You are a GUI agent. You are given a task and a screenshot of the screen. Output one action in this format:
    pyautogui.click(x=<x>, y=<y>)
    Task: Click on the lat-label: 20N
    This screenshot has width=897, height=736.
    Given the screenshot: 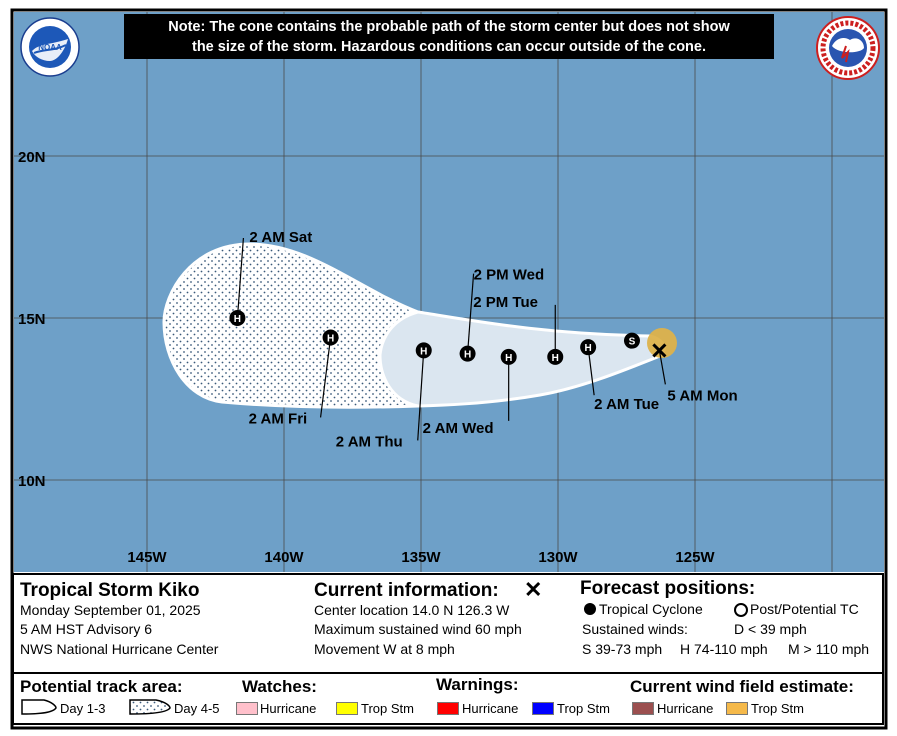 What is the action you would take?
    pyautogui.click(x=32, y=157)
    